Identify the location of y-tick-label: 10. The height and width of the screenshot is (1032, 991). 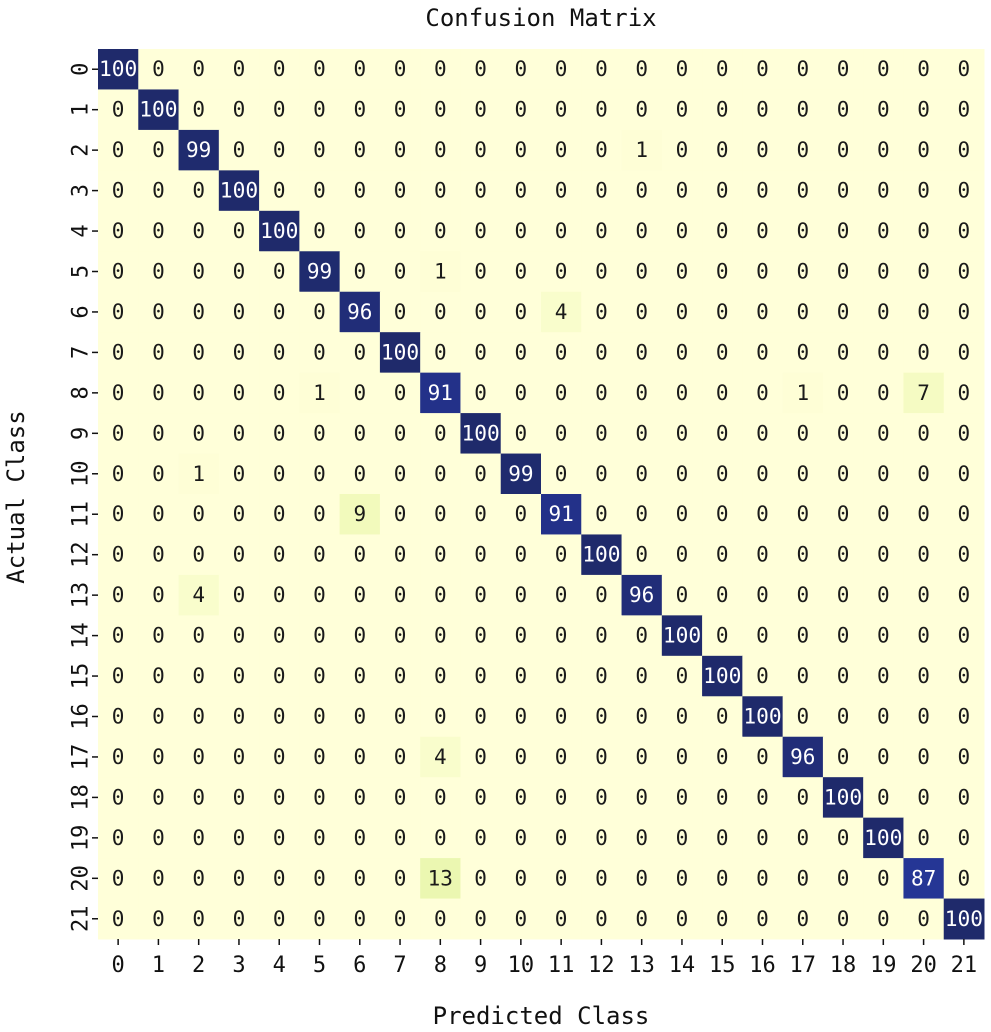
(81, 474).